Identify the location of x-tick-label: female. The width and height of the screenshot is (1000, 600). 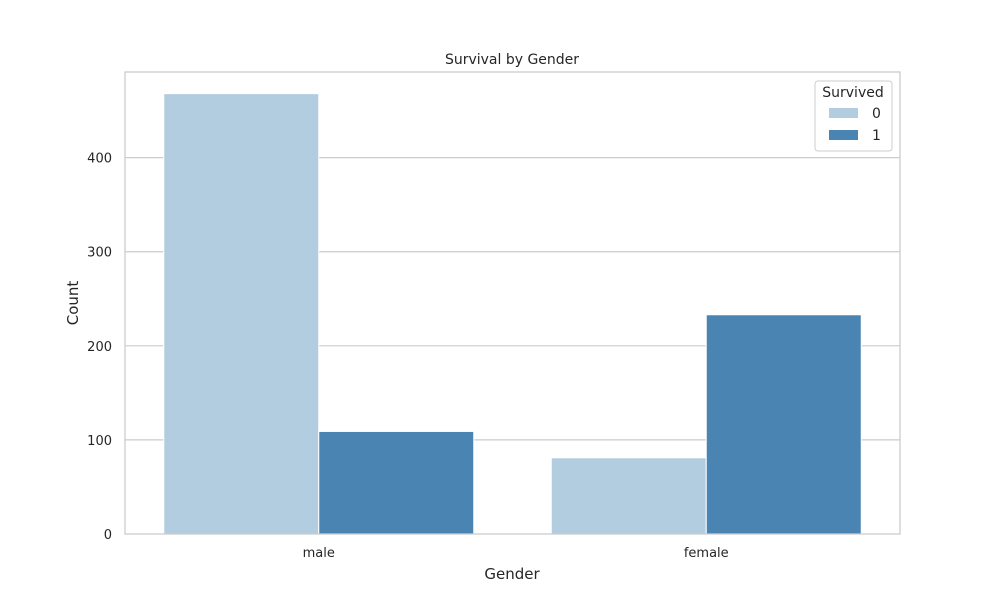
(706, 553).